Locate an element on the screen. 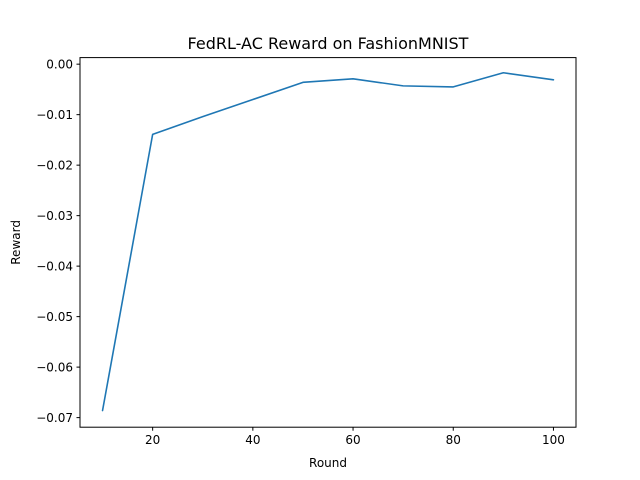 Image resolution: width=640 pixels, height=480 pixels. x-tick-label: 100 is located at coordinates (553, 440).